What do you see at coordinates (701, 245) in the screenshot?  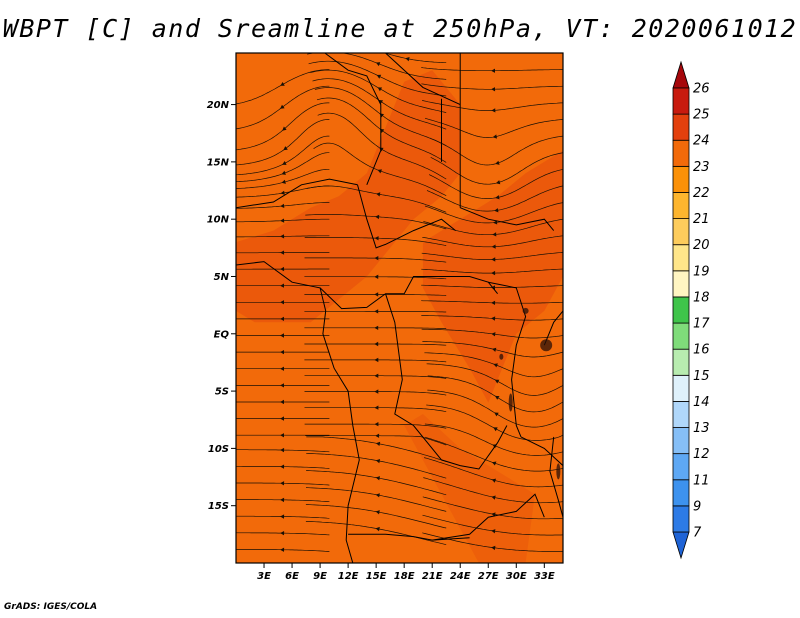 I see `colorbar-label: 20` at bounding box center [701, 245].